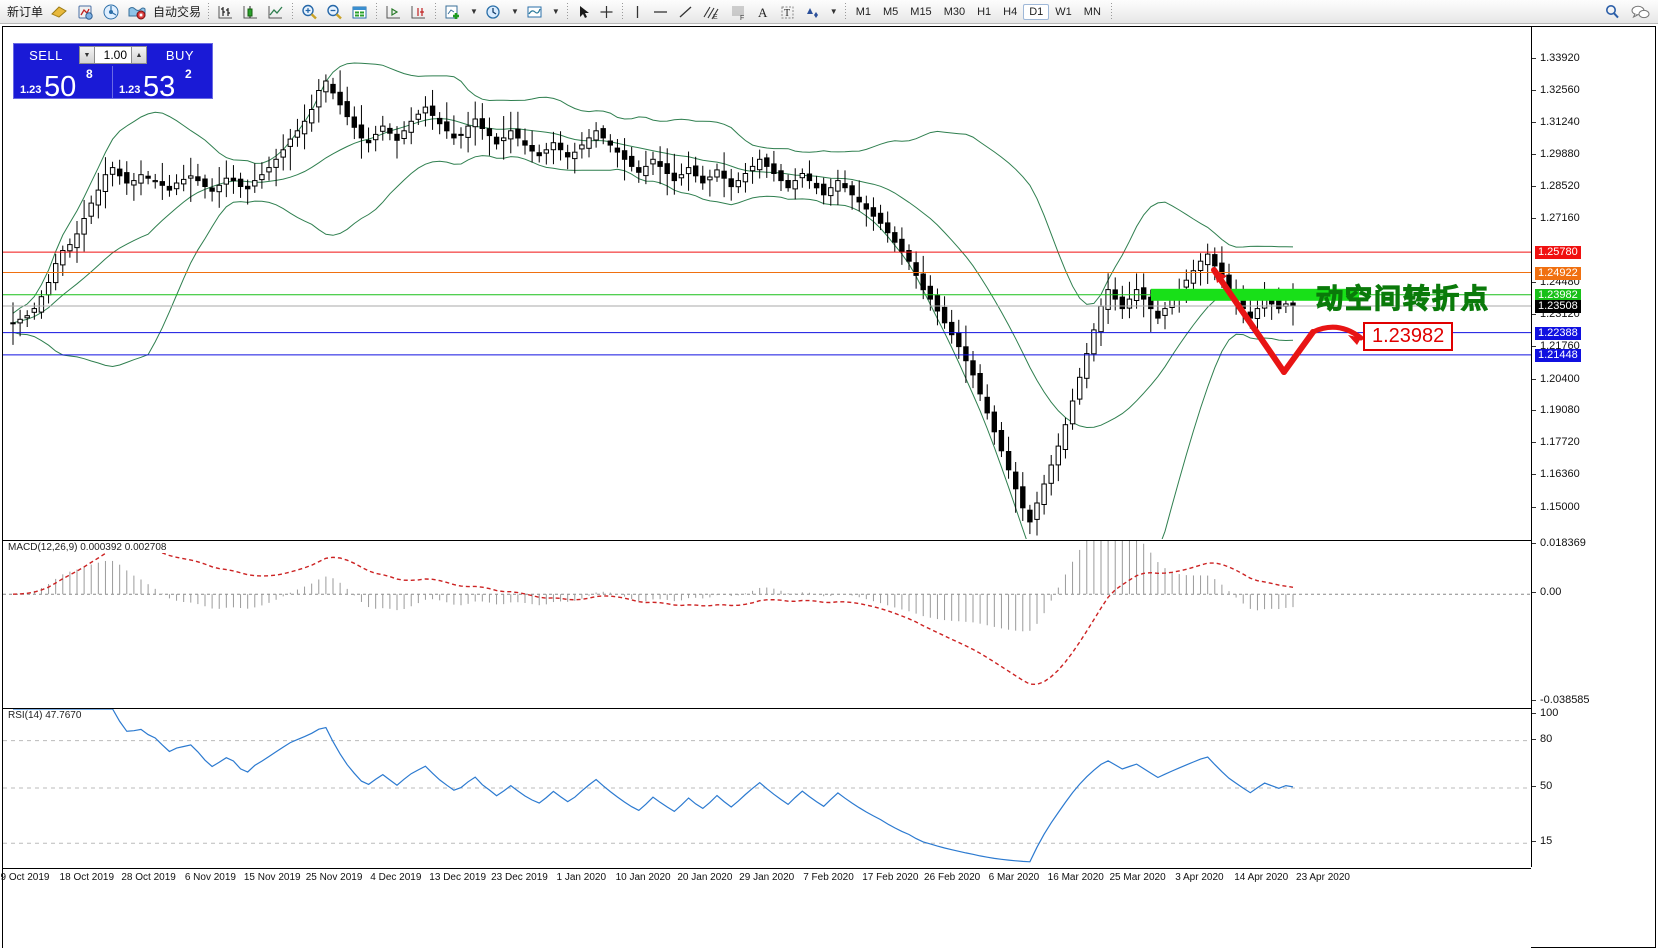 Image resolution: width=1658 pixels, height=950 pixels. What do you see at coordinates (1546, 738) in the screenshot?
I see `tick-label: 80` at bounding box center [1546, 738].